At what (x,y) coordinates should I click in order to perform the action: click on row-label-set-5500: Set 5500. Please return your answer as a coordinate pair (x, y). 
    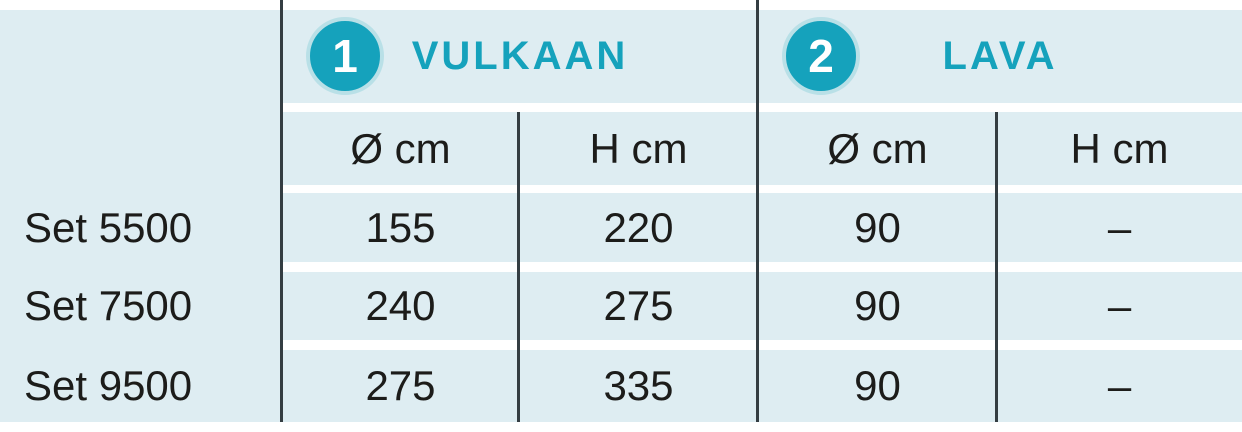
    Looking at the image, I should click on (108, 227).